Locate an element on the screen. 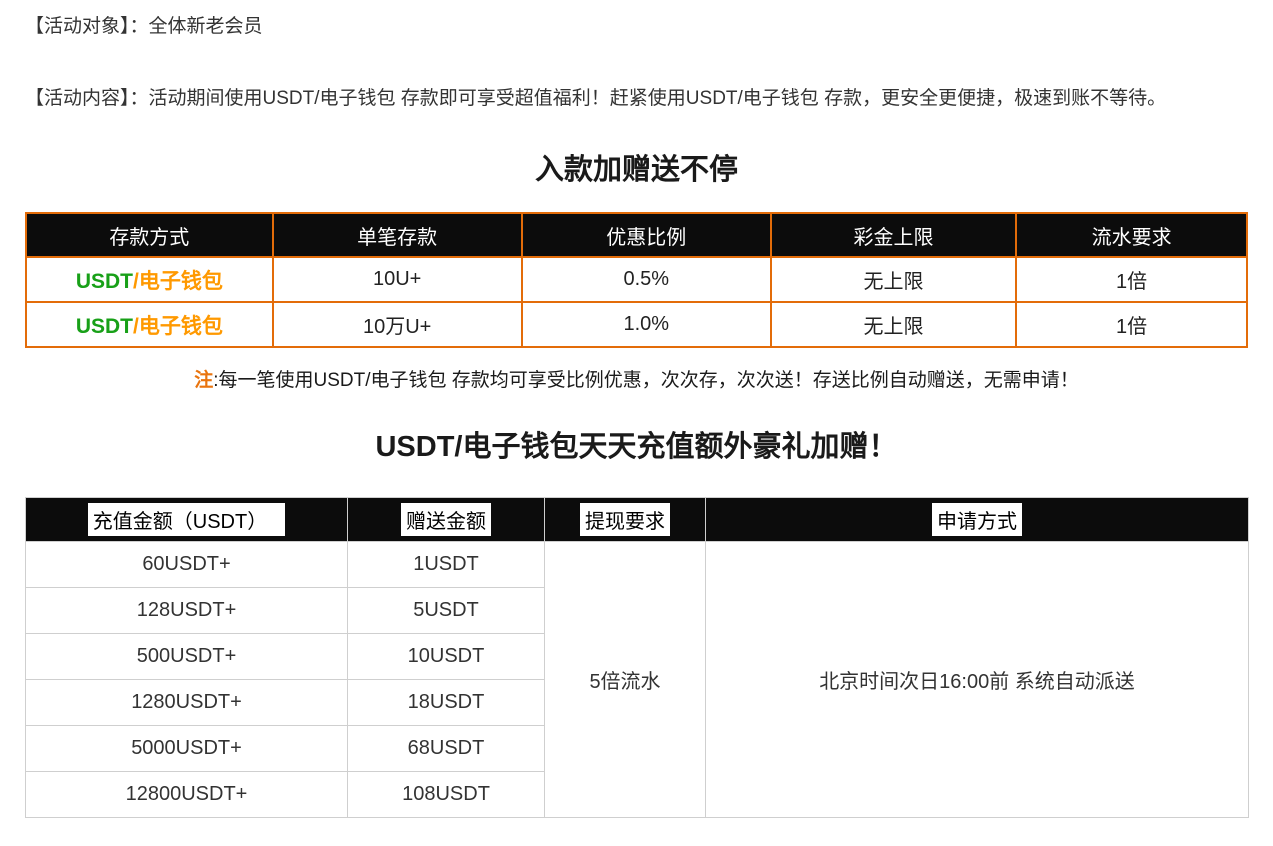 The image size is (1273, 846). header-recharge-amount: 充值金额（USDT） is located at coordinates (186, 519).